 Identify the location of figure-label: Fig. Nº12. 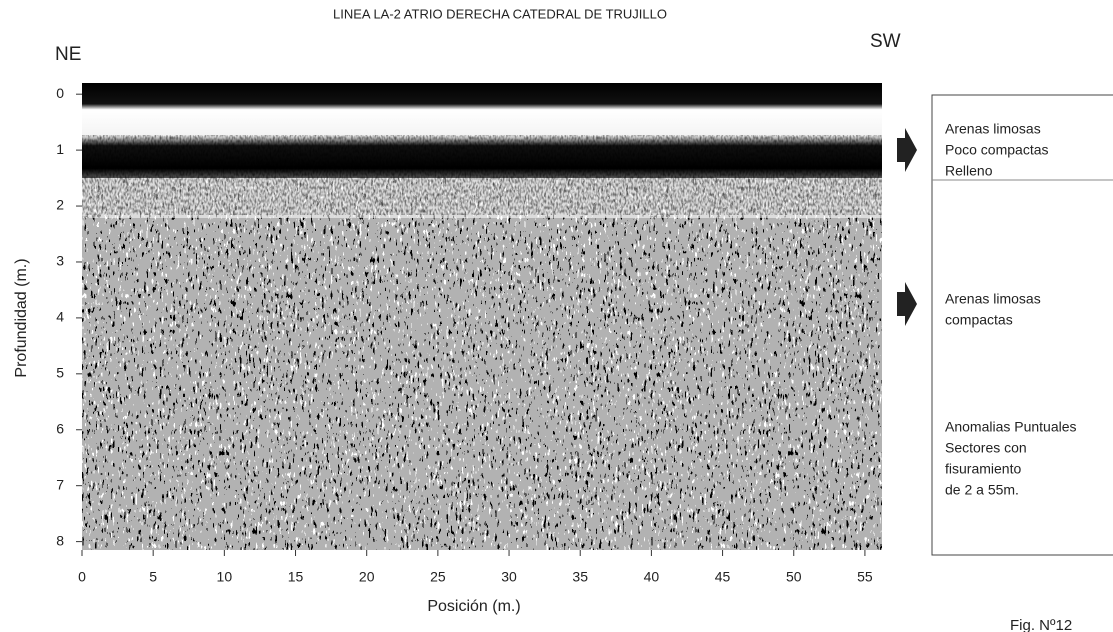
(1041, 624).